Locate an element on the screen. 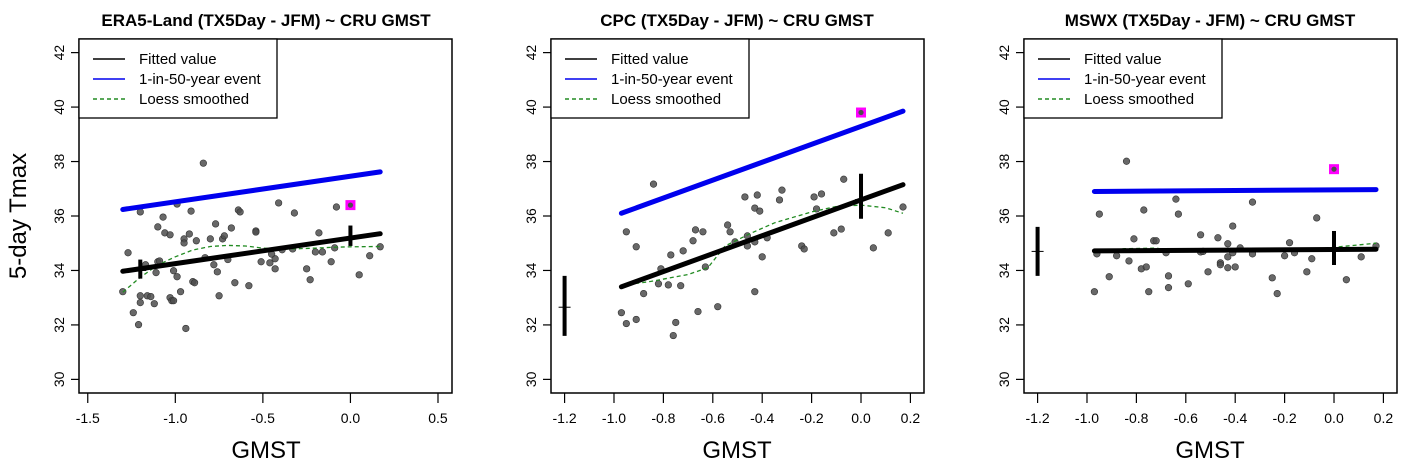 The image size is (1417, 472). chart-title: MSWX (TX5Day - JFM) ~ CRU GMST is located at coordinates (1210, 20).